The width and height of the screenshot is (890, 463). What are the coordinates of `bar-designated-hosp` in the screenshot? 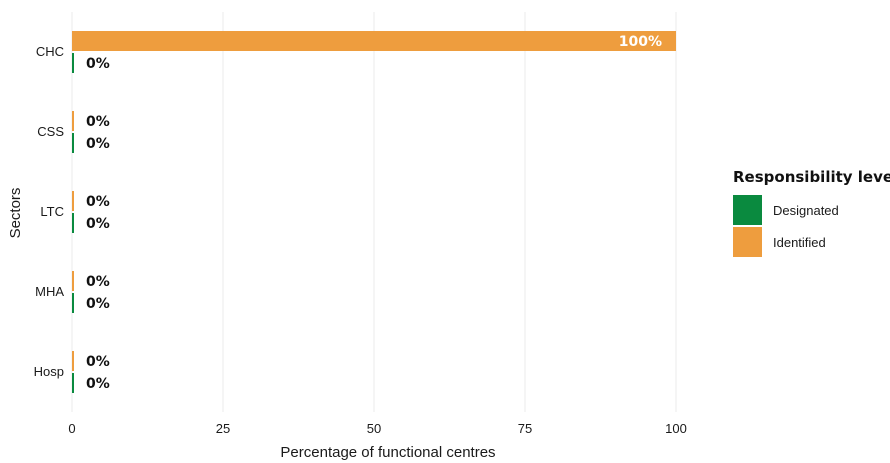 It's located at (73, 383).